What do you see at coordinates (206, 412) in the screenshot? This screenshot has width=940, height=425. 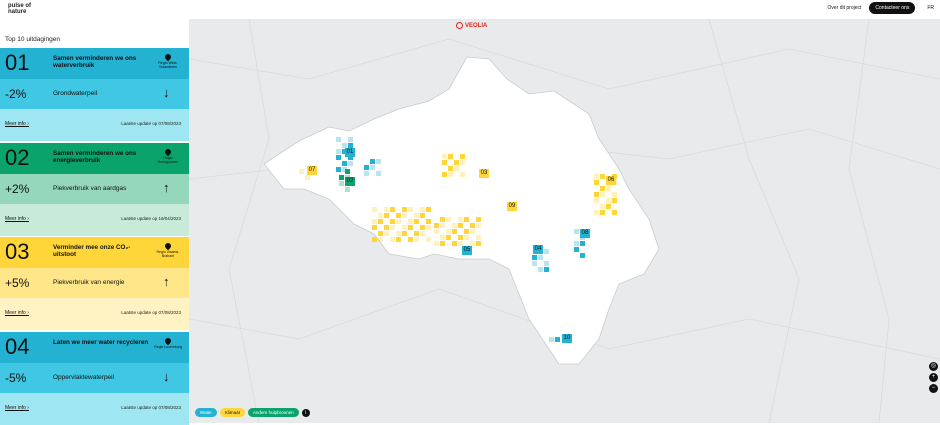 I see `filter-water: Water` at bounding box center [206, 412].